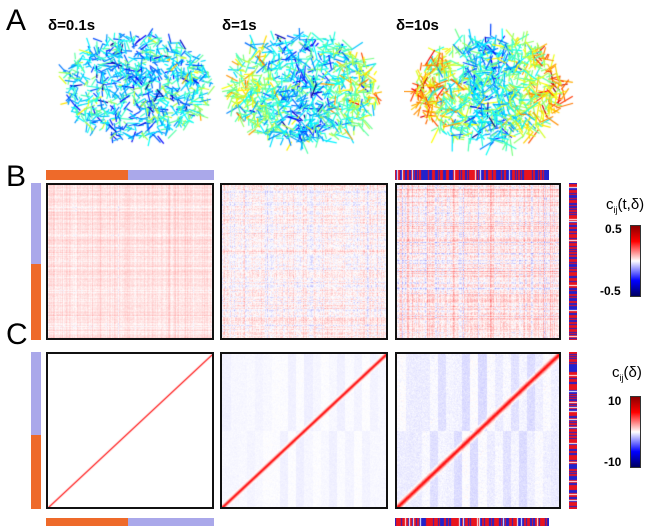 The width and height of the screenshot is (665, 527). What do you see at coordinates (615, 210) in the screenshot?
I see `colorbar-b-title-sub: ij` at bounding box center [615, 210].